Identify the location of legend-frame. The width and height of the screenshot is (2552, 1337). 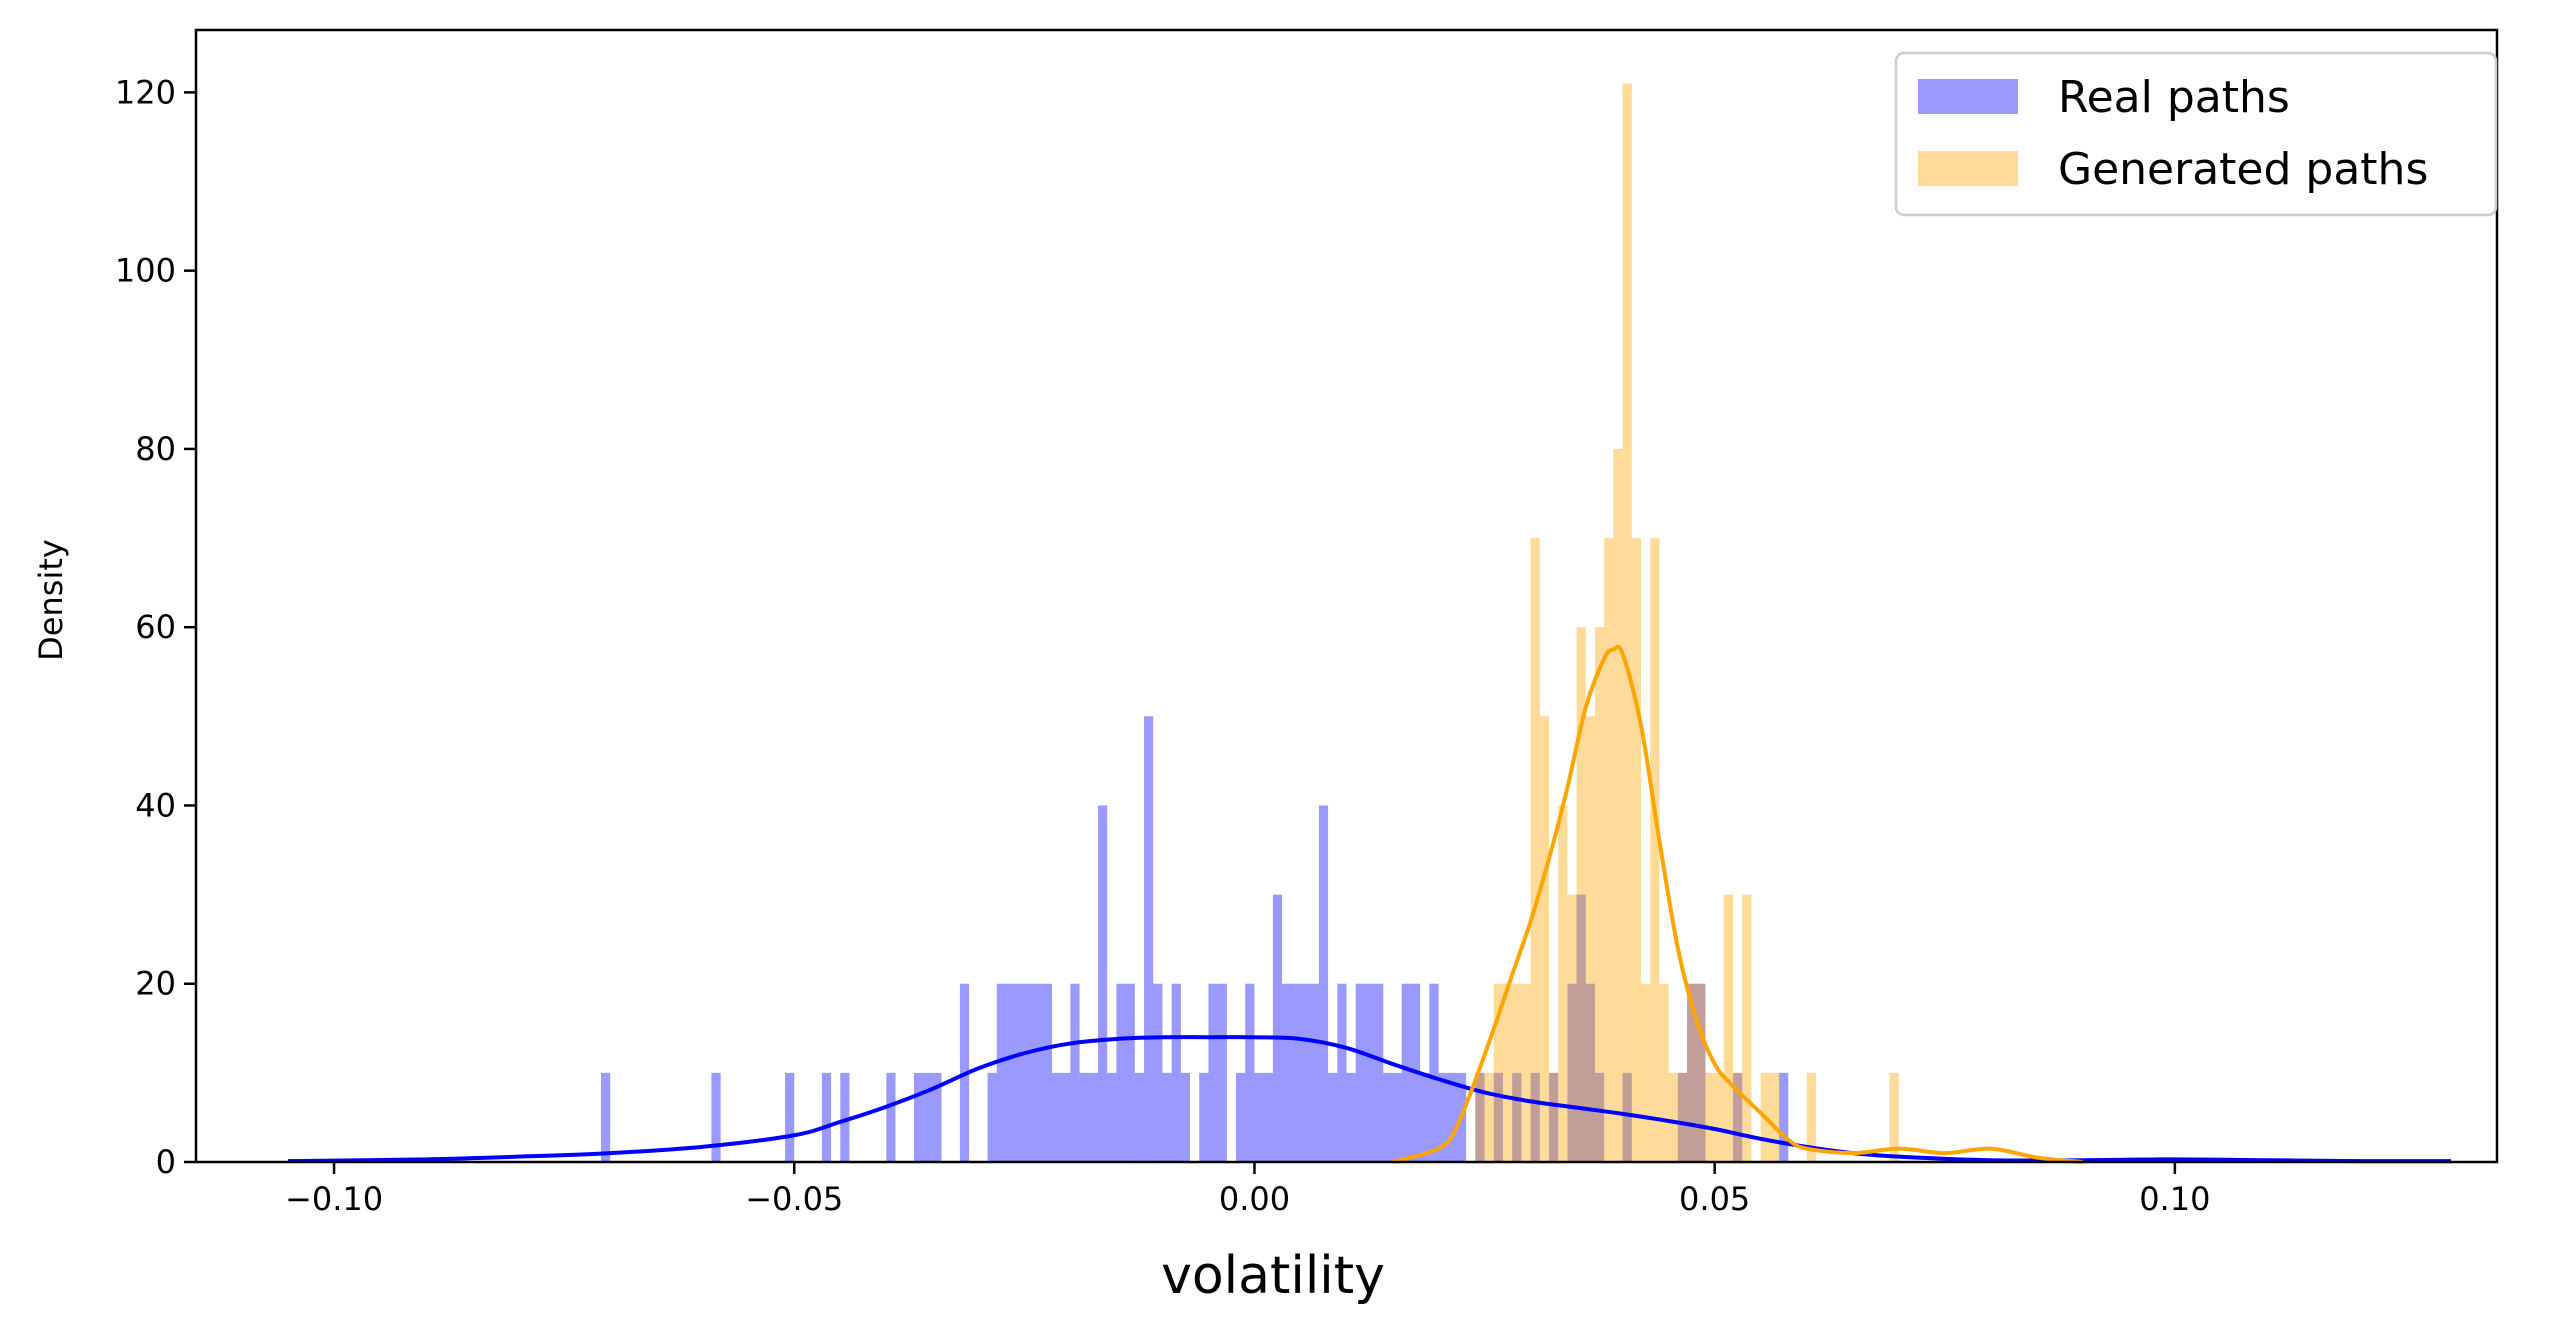
(2196, 134).